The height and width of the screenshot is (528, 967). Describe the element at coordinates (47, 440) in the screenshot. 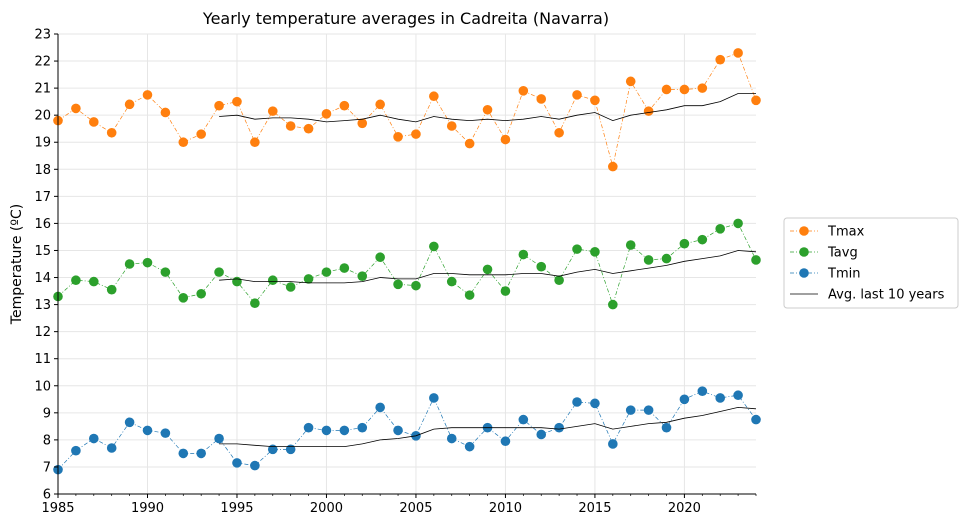

I see `y-tick-label: 8` at that location.